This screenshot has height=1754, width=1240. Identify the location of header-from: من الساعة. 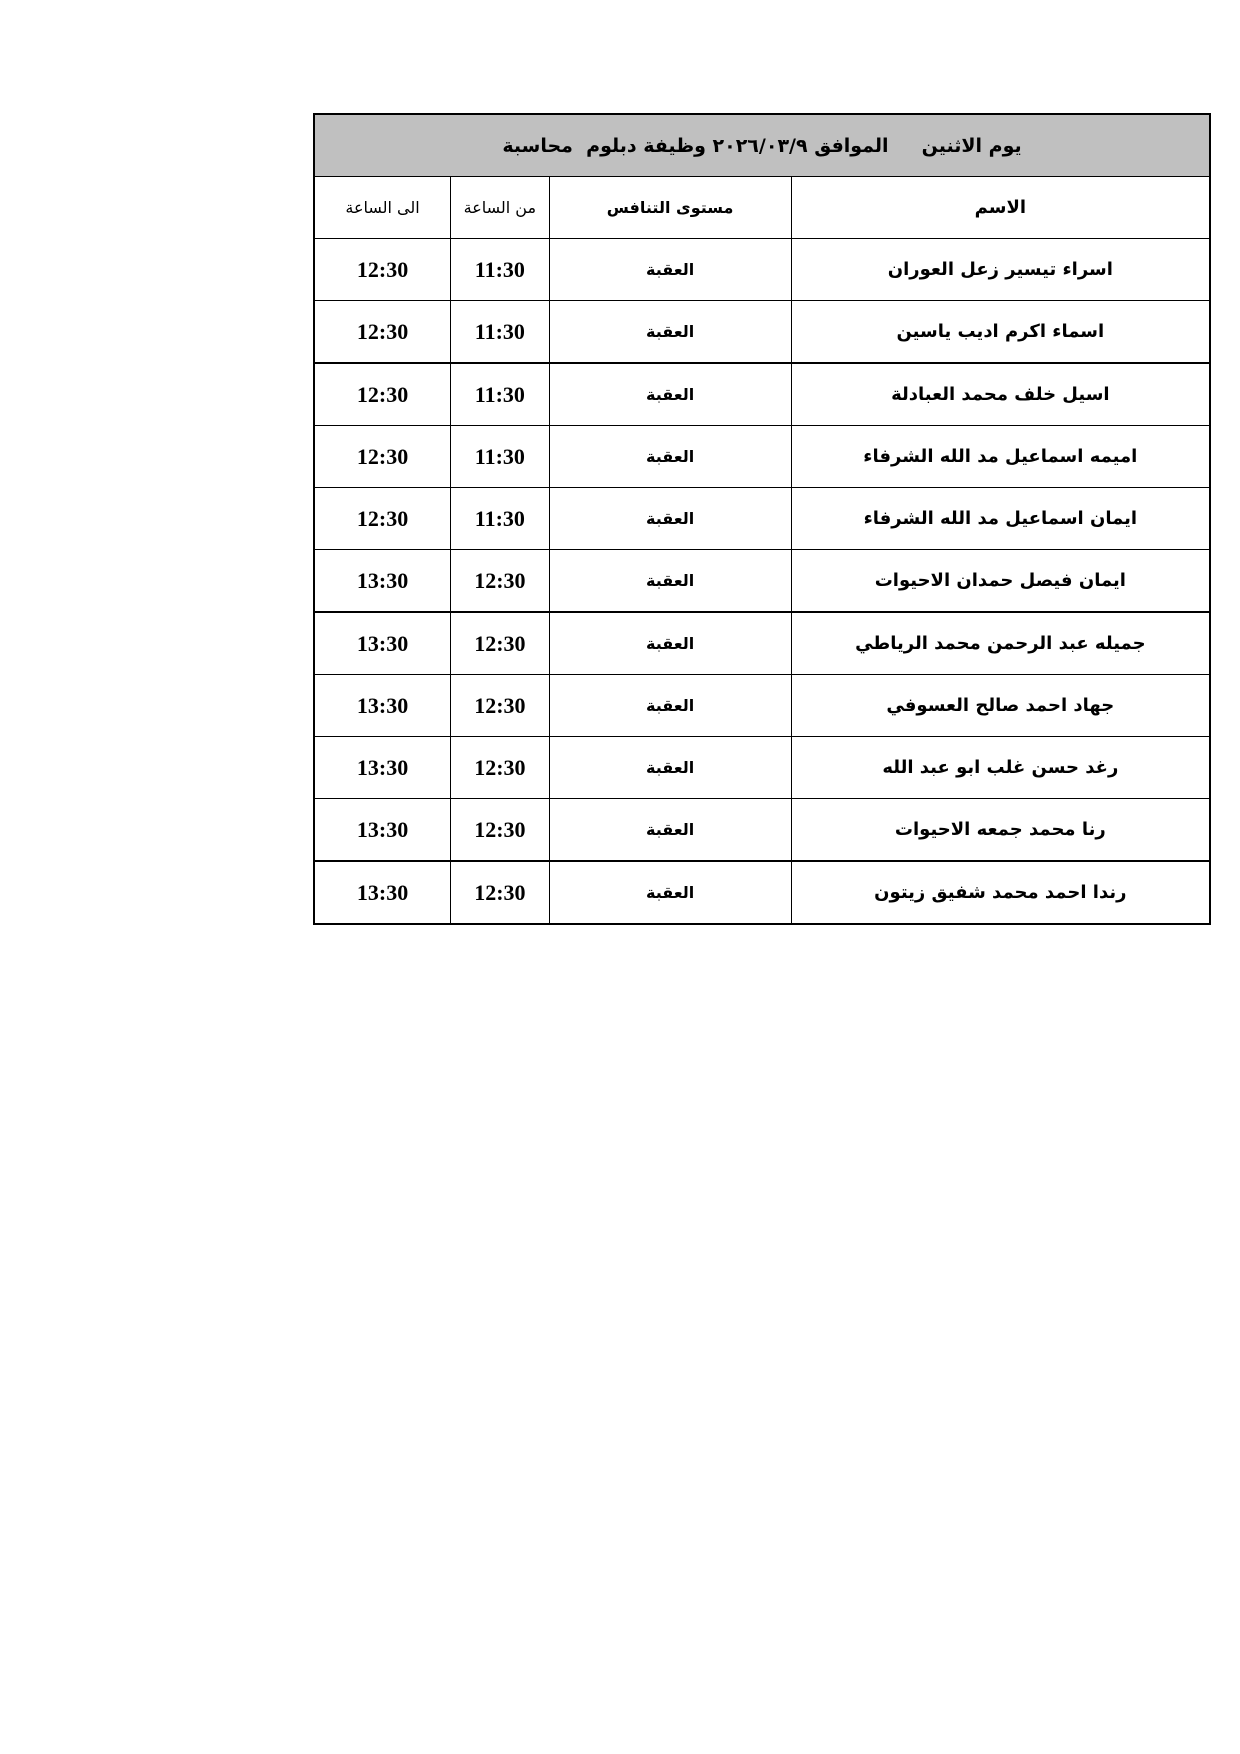
(500, 207).